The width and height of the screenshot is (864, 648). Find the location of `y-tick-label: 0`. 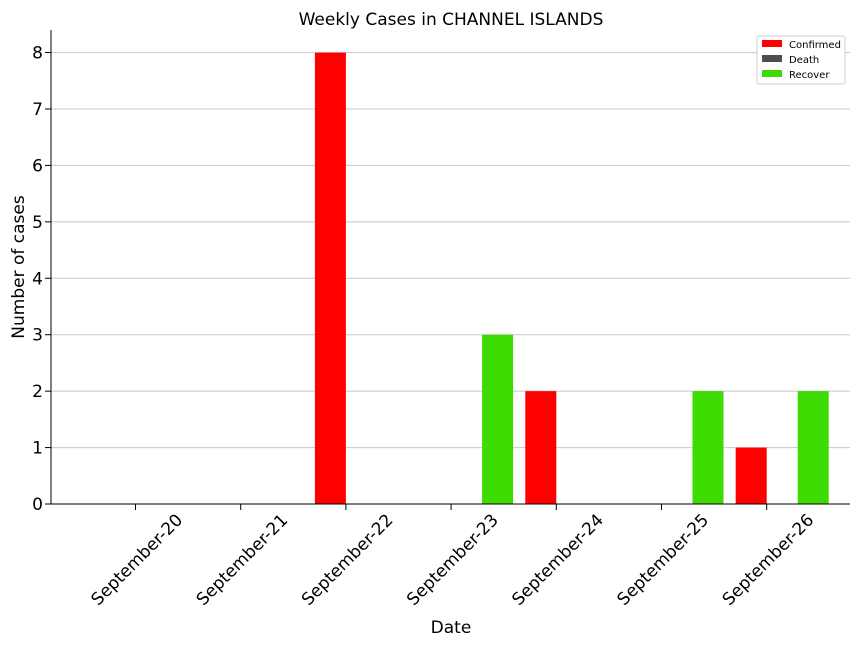

y-tick-label: 0 is located at coordinates (37, 505).